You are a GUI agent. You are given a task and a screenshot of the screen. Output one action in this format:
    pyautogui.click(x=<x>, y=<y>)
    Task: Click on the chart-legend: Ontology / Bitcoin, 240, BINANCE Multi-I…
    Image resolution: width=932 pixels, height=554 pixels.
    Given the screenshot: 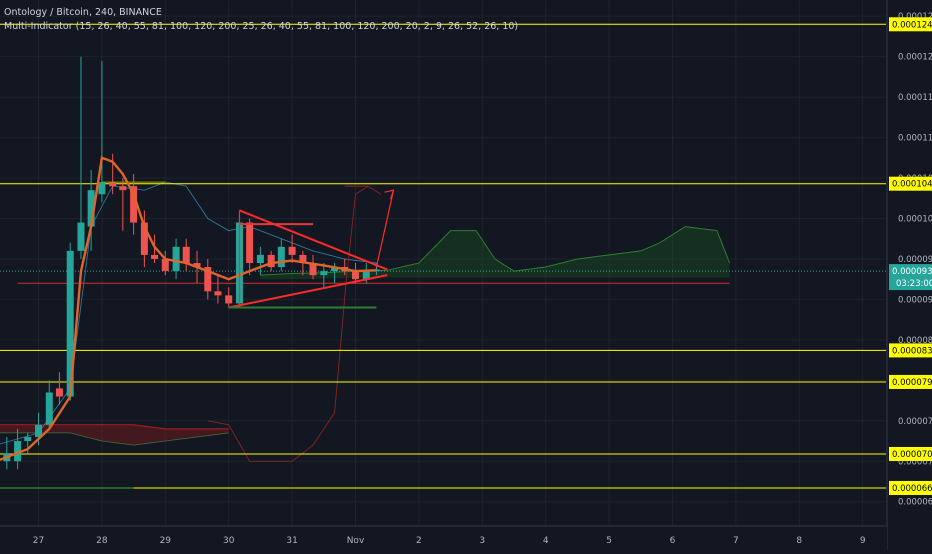 What is the action you would take?
    pyautogui.click(x=261, y=20)
    